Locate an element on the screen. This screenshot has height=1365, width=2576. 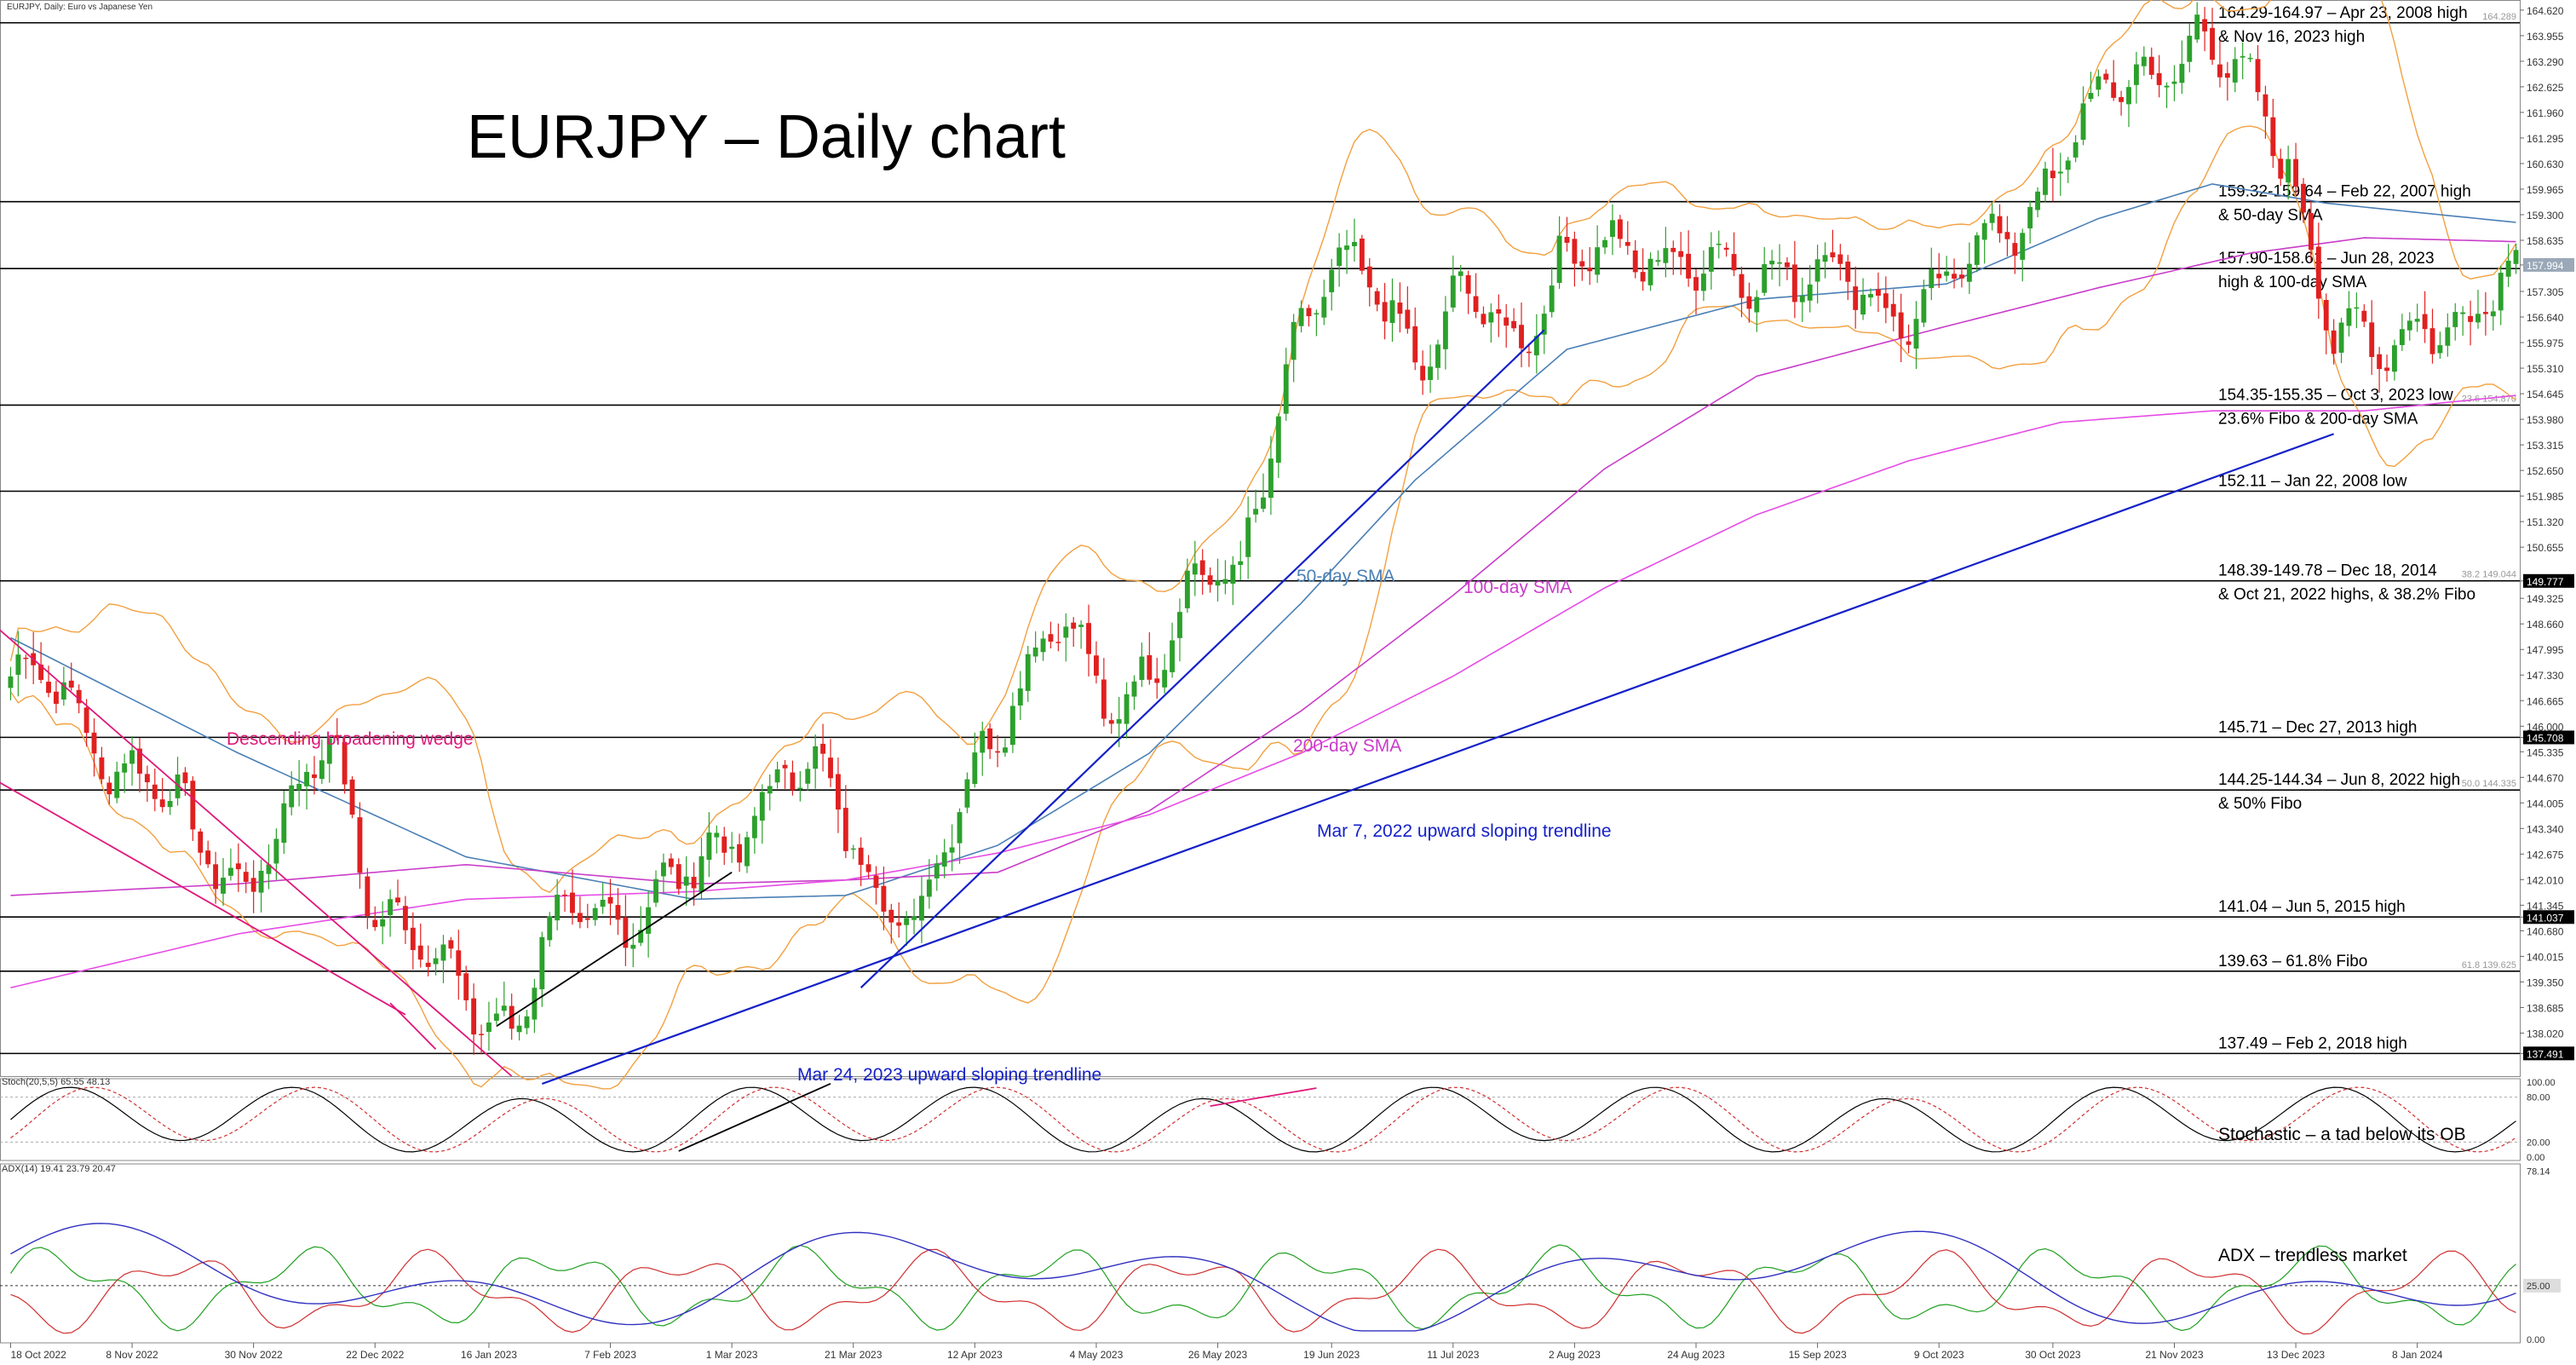
level-label: 159.32-159.64 – Feb 22, 2007 high is located at coordinates (2345, 192).